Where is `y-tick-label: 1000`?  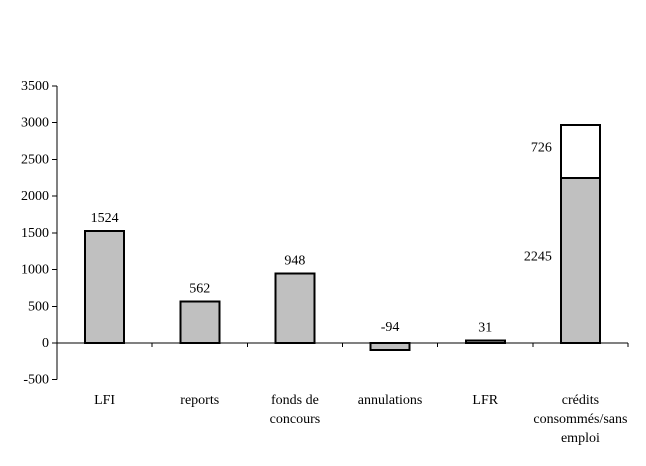 y-tick-label: 1000 is located at coordinates (35, 270).